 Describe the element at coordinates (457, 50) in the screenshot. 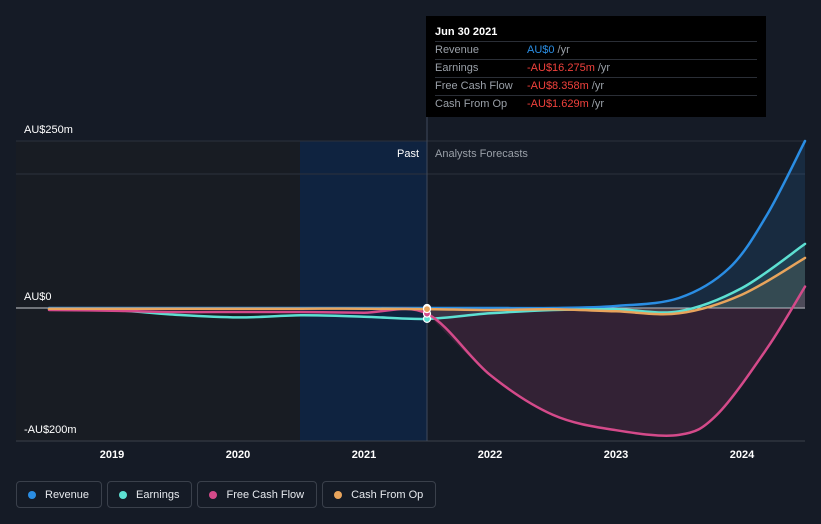

I see `tooltip-key: Revenue` at that location.